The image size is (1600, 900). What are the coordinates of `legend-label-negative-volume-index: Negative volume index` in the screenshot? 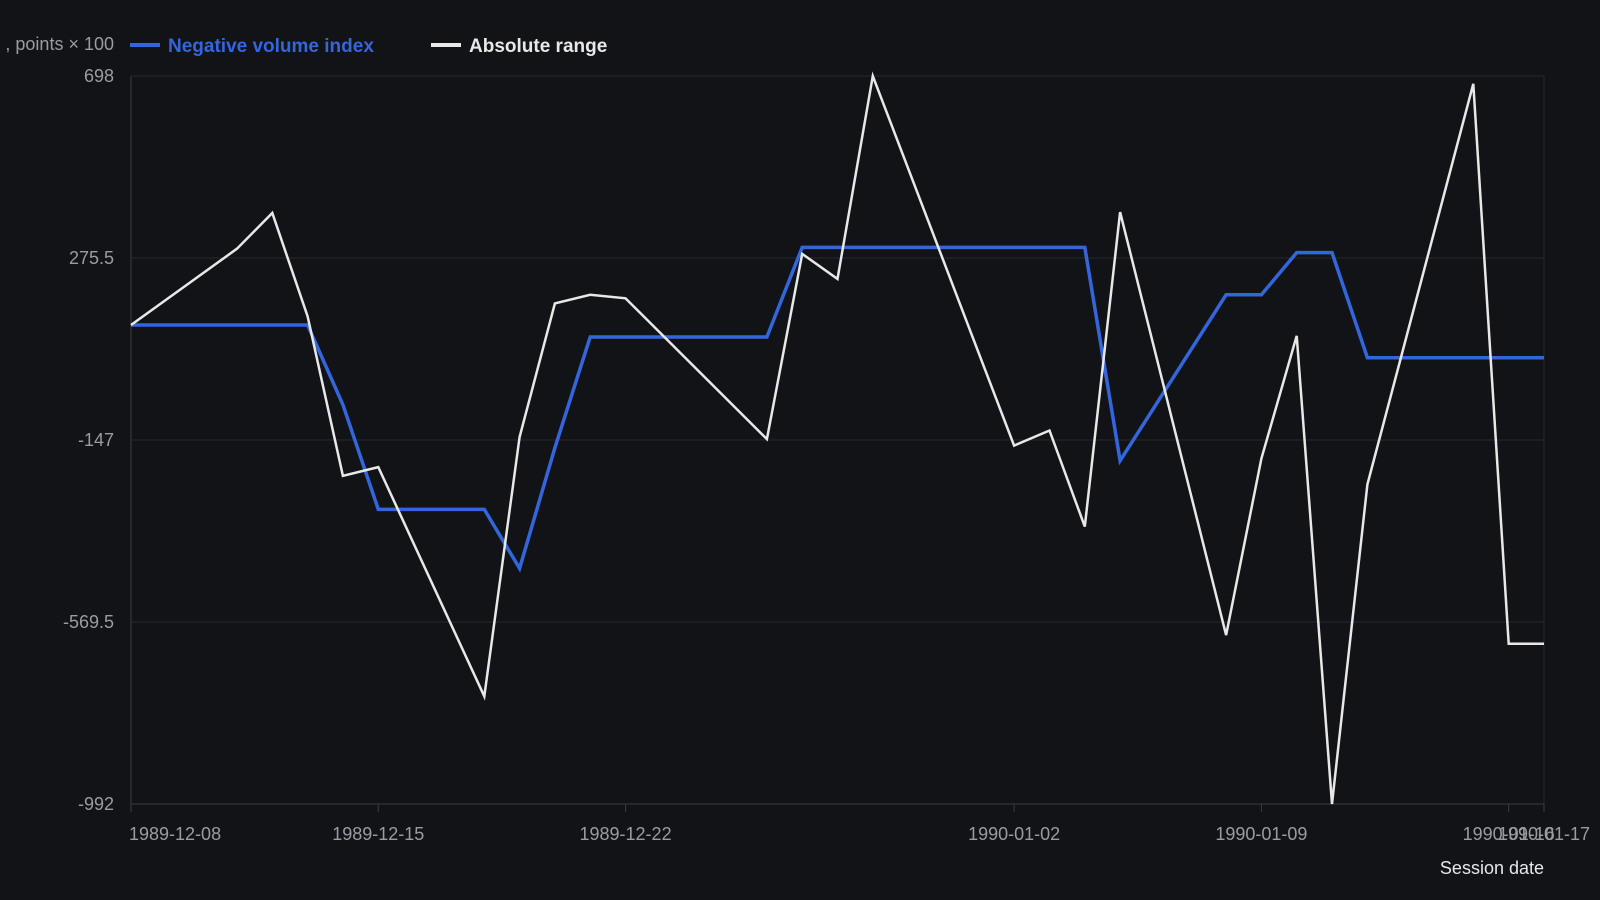 It's located at (271, 46).